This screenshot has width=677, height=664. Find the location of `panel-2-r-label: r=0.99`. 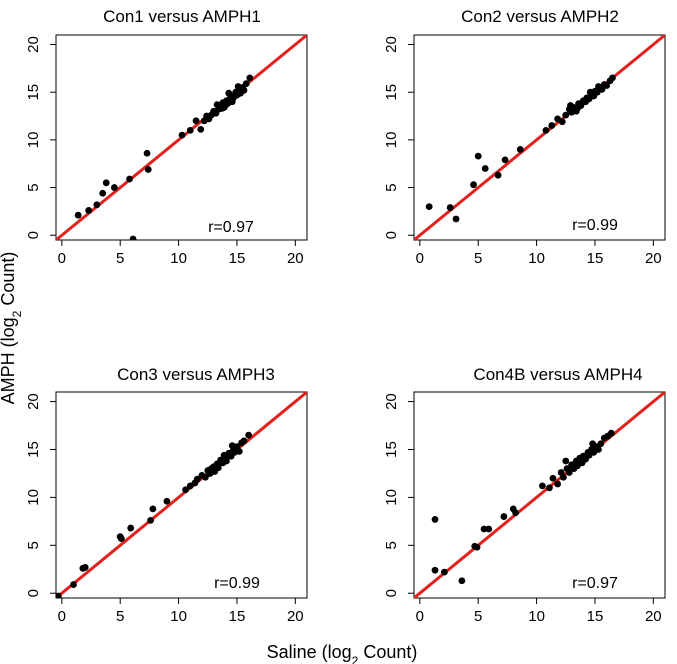

panel-2-r-label: r=0.99 is located at coordinates (595, 225).